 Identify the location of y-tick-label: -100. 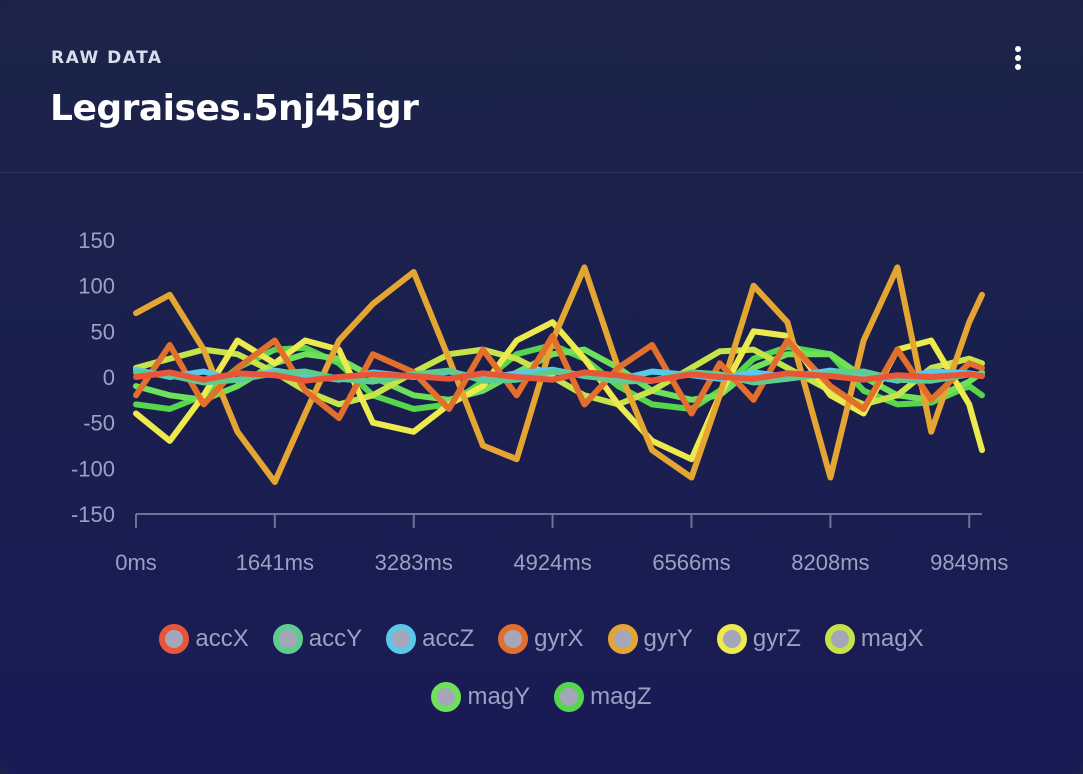
(93, 468).